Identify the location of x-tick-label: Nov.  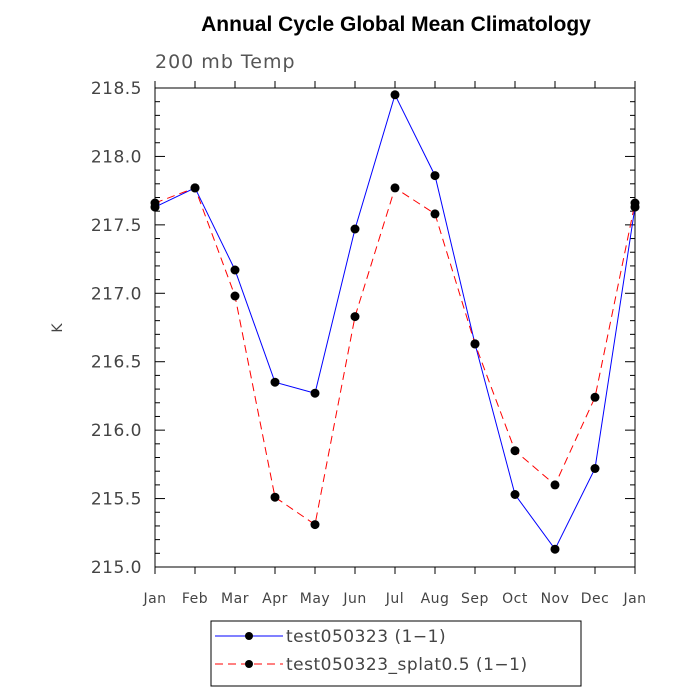
(555, 599).